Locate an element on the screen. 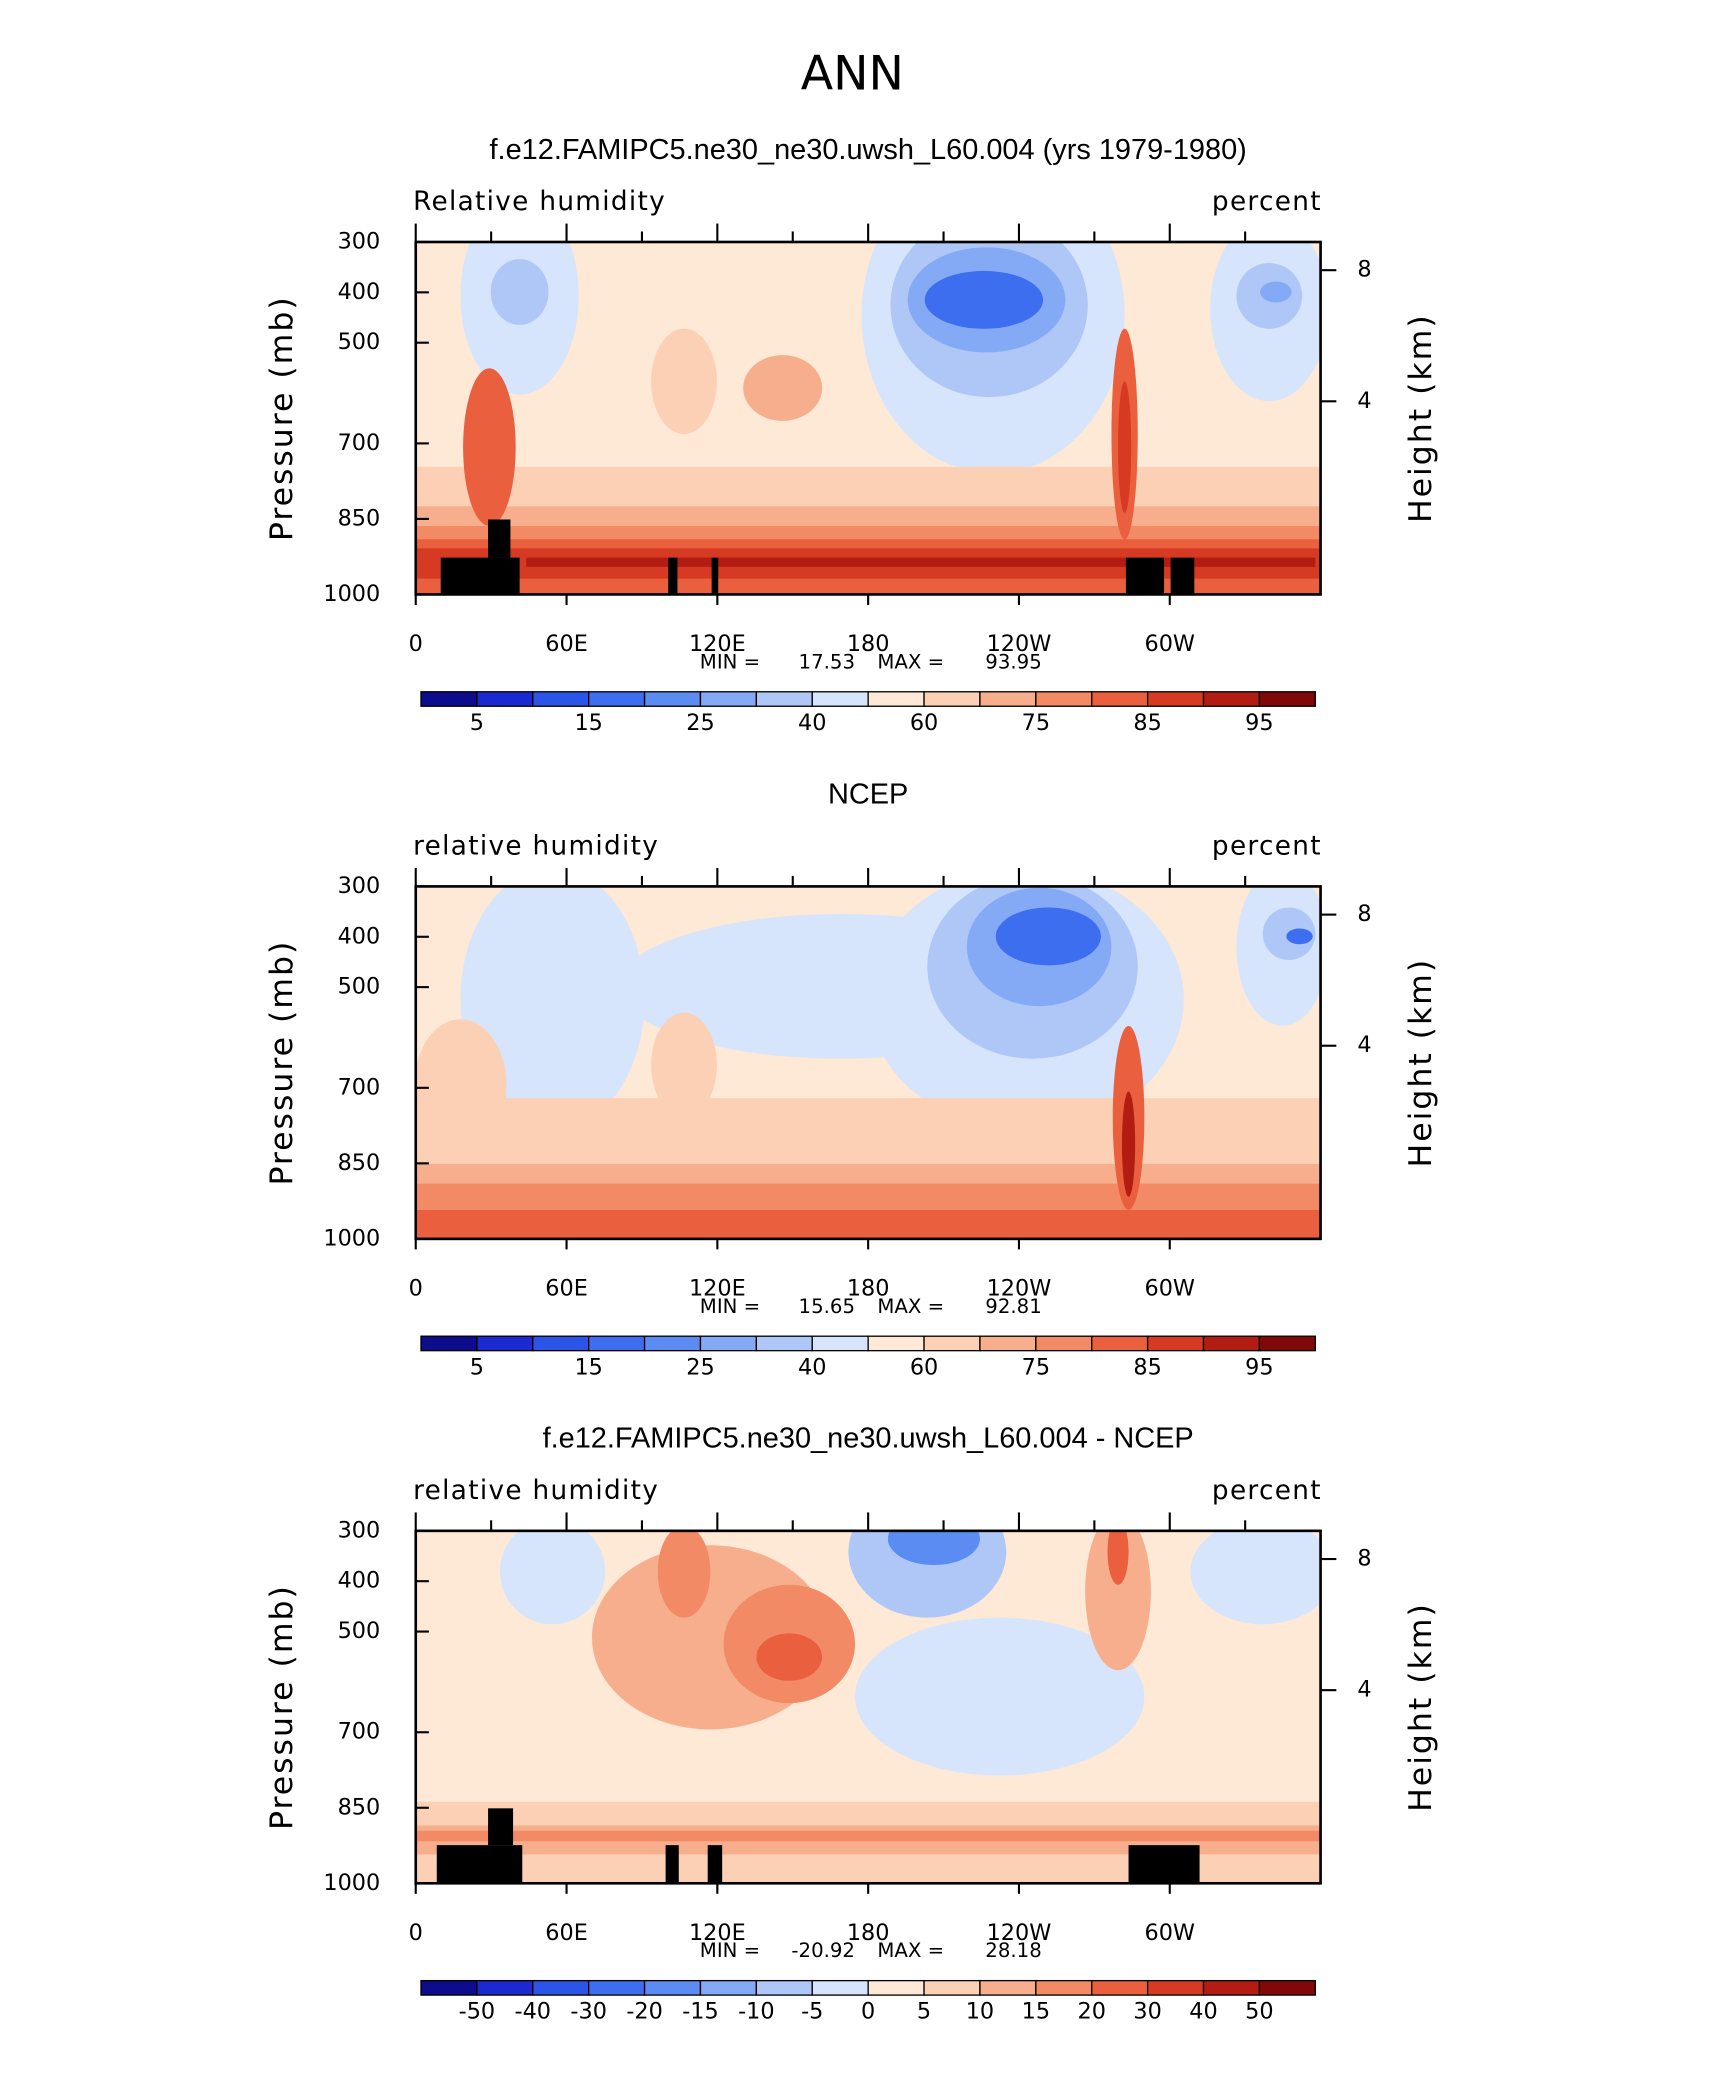 This screenshot has width=1710, height=2074. right-label: percent is located at coordinates (1267, 1491).